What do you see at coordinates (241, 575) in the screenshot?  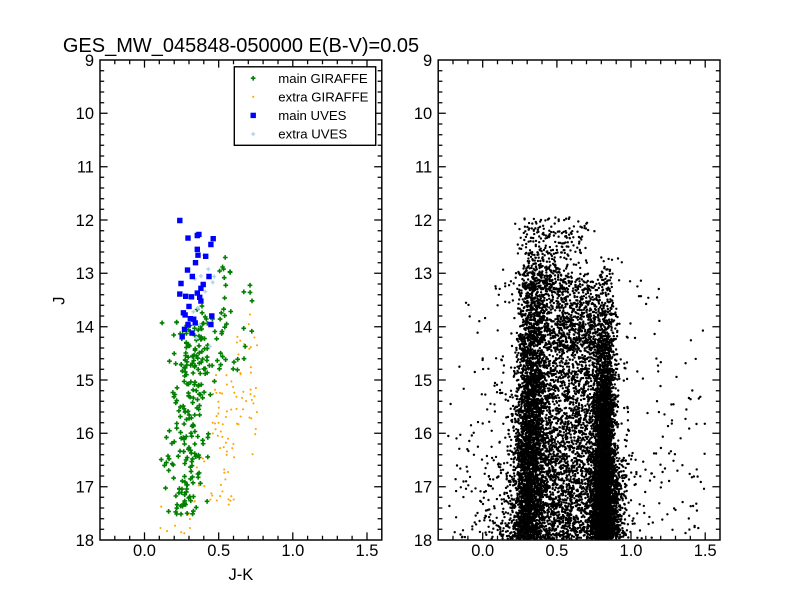 I see `svg-text: J-K` at bounding box center [241, 575].